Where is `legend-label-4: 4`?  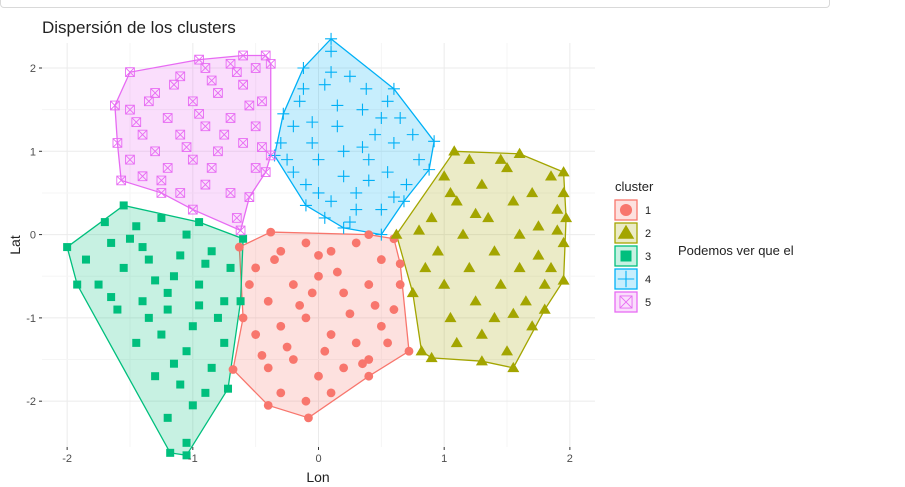 legend-label-4: 4 is located at coordinates (648, 280).